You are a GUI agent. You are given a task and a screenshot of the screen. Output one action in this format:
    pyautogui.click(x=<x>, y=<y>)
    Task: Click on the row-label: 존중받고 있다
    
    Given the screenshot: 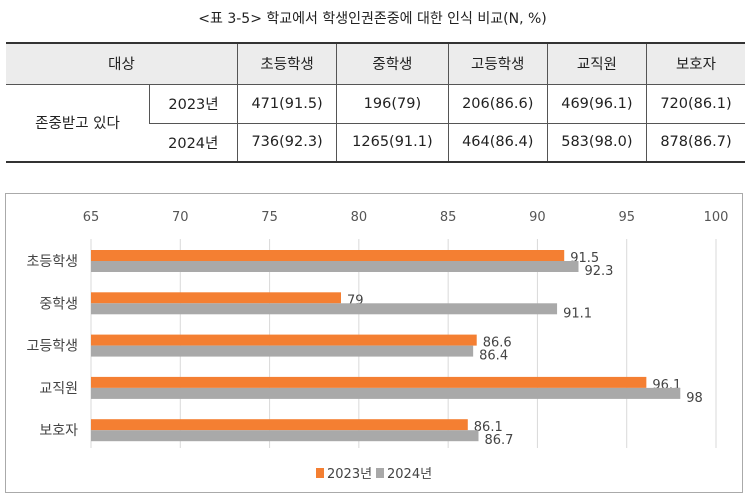 What is the action you would take?
    pyautogui.click(x=78, y=123)
    